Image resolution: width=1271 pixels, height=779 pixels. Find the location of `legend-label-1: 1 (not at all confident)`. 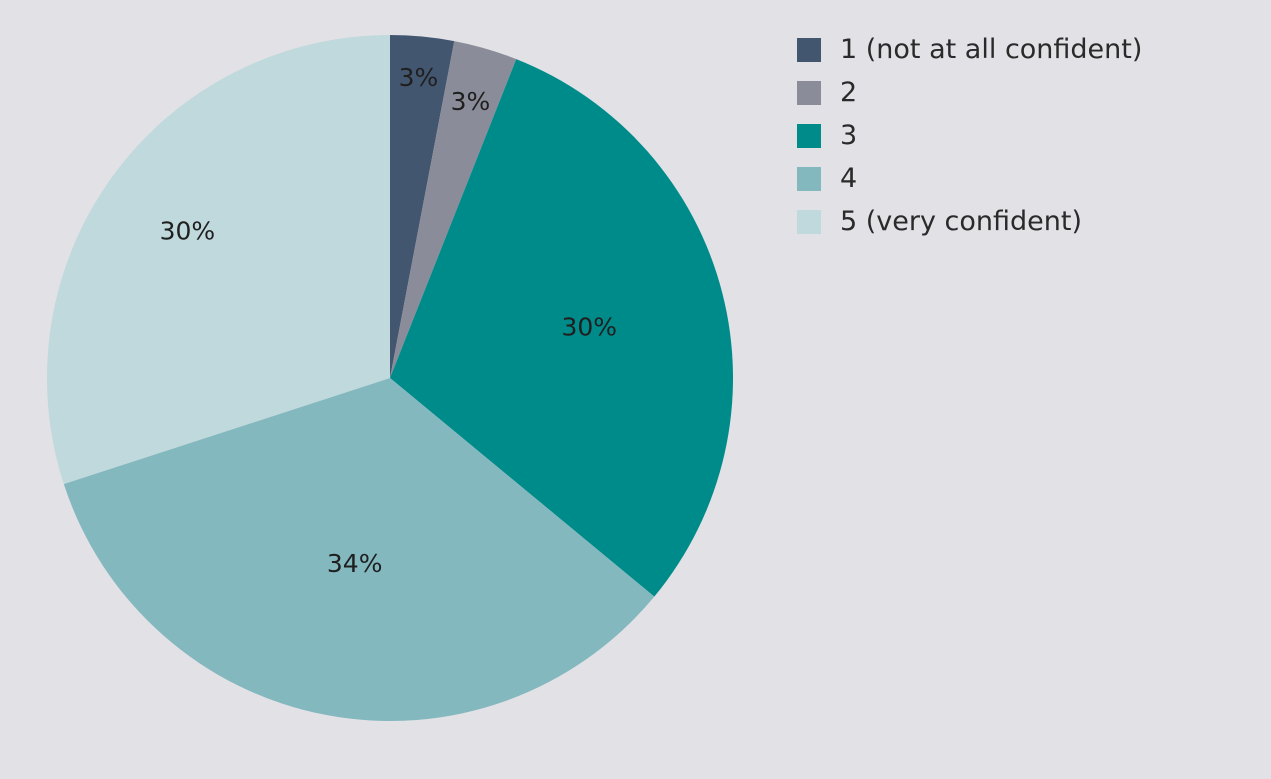

legend-label-1: 1 (not at all confident) is located at coordinates (991, 49).